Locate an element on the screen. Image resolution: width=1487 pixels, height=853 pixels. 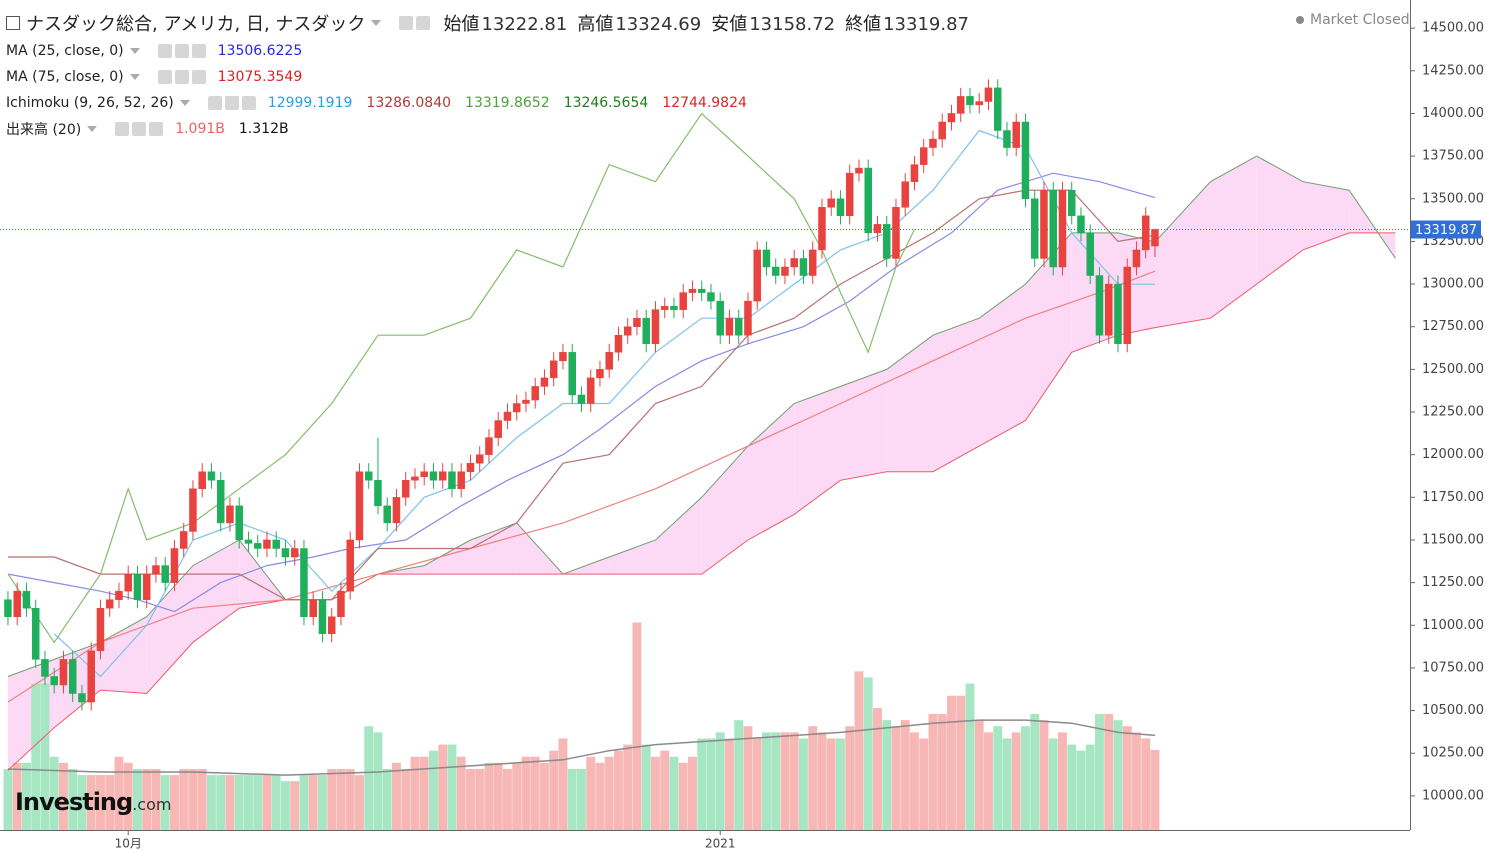
y-tick-label: 14500.00 is located at coordinates (1453, 28).